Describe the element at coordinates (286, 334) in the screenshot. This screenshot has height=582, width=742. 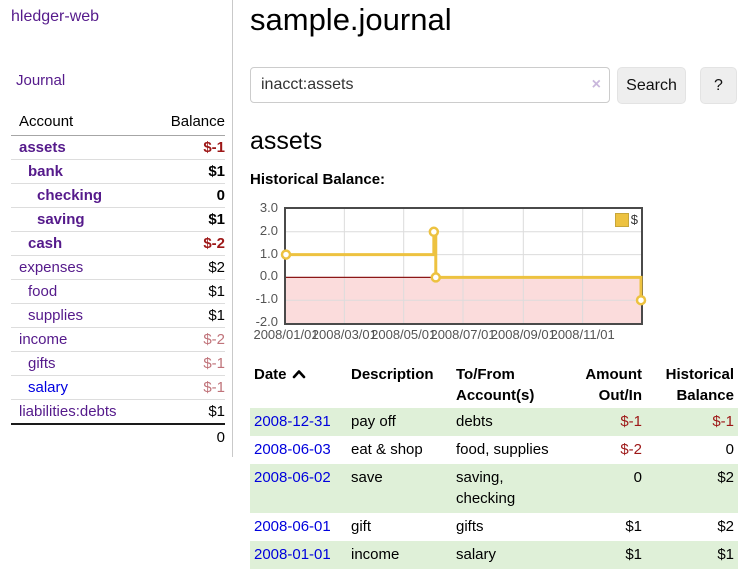
I see `x-tick-label: 2008/01/01` at that location.